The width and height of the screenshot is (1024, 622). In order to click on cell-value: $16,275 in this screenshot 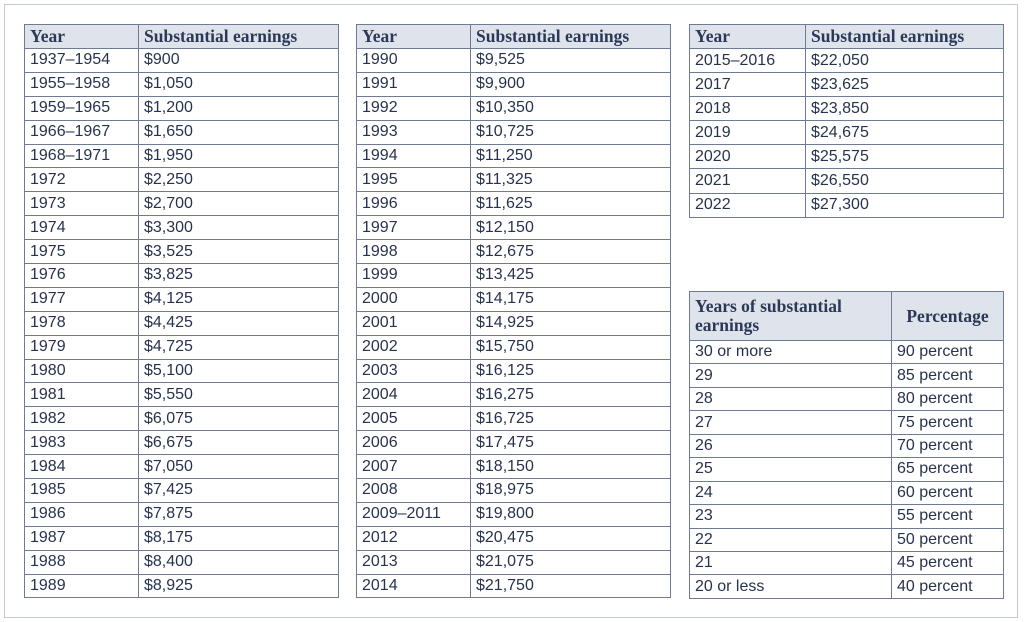, I will do `click(570, 395)`.